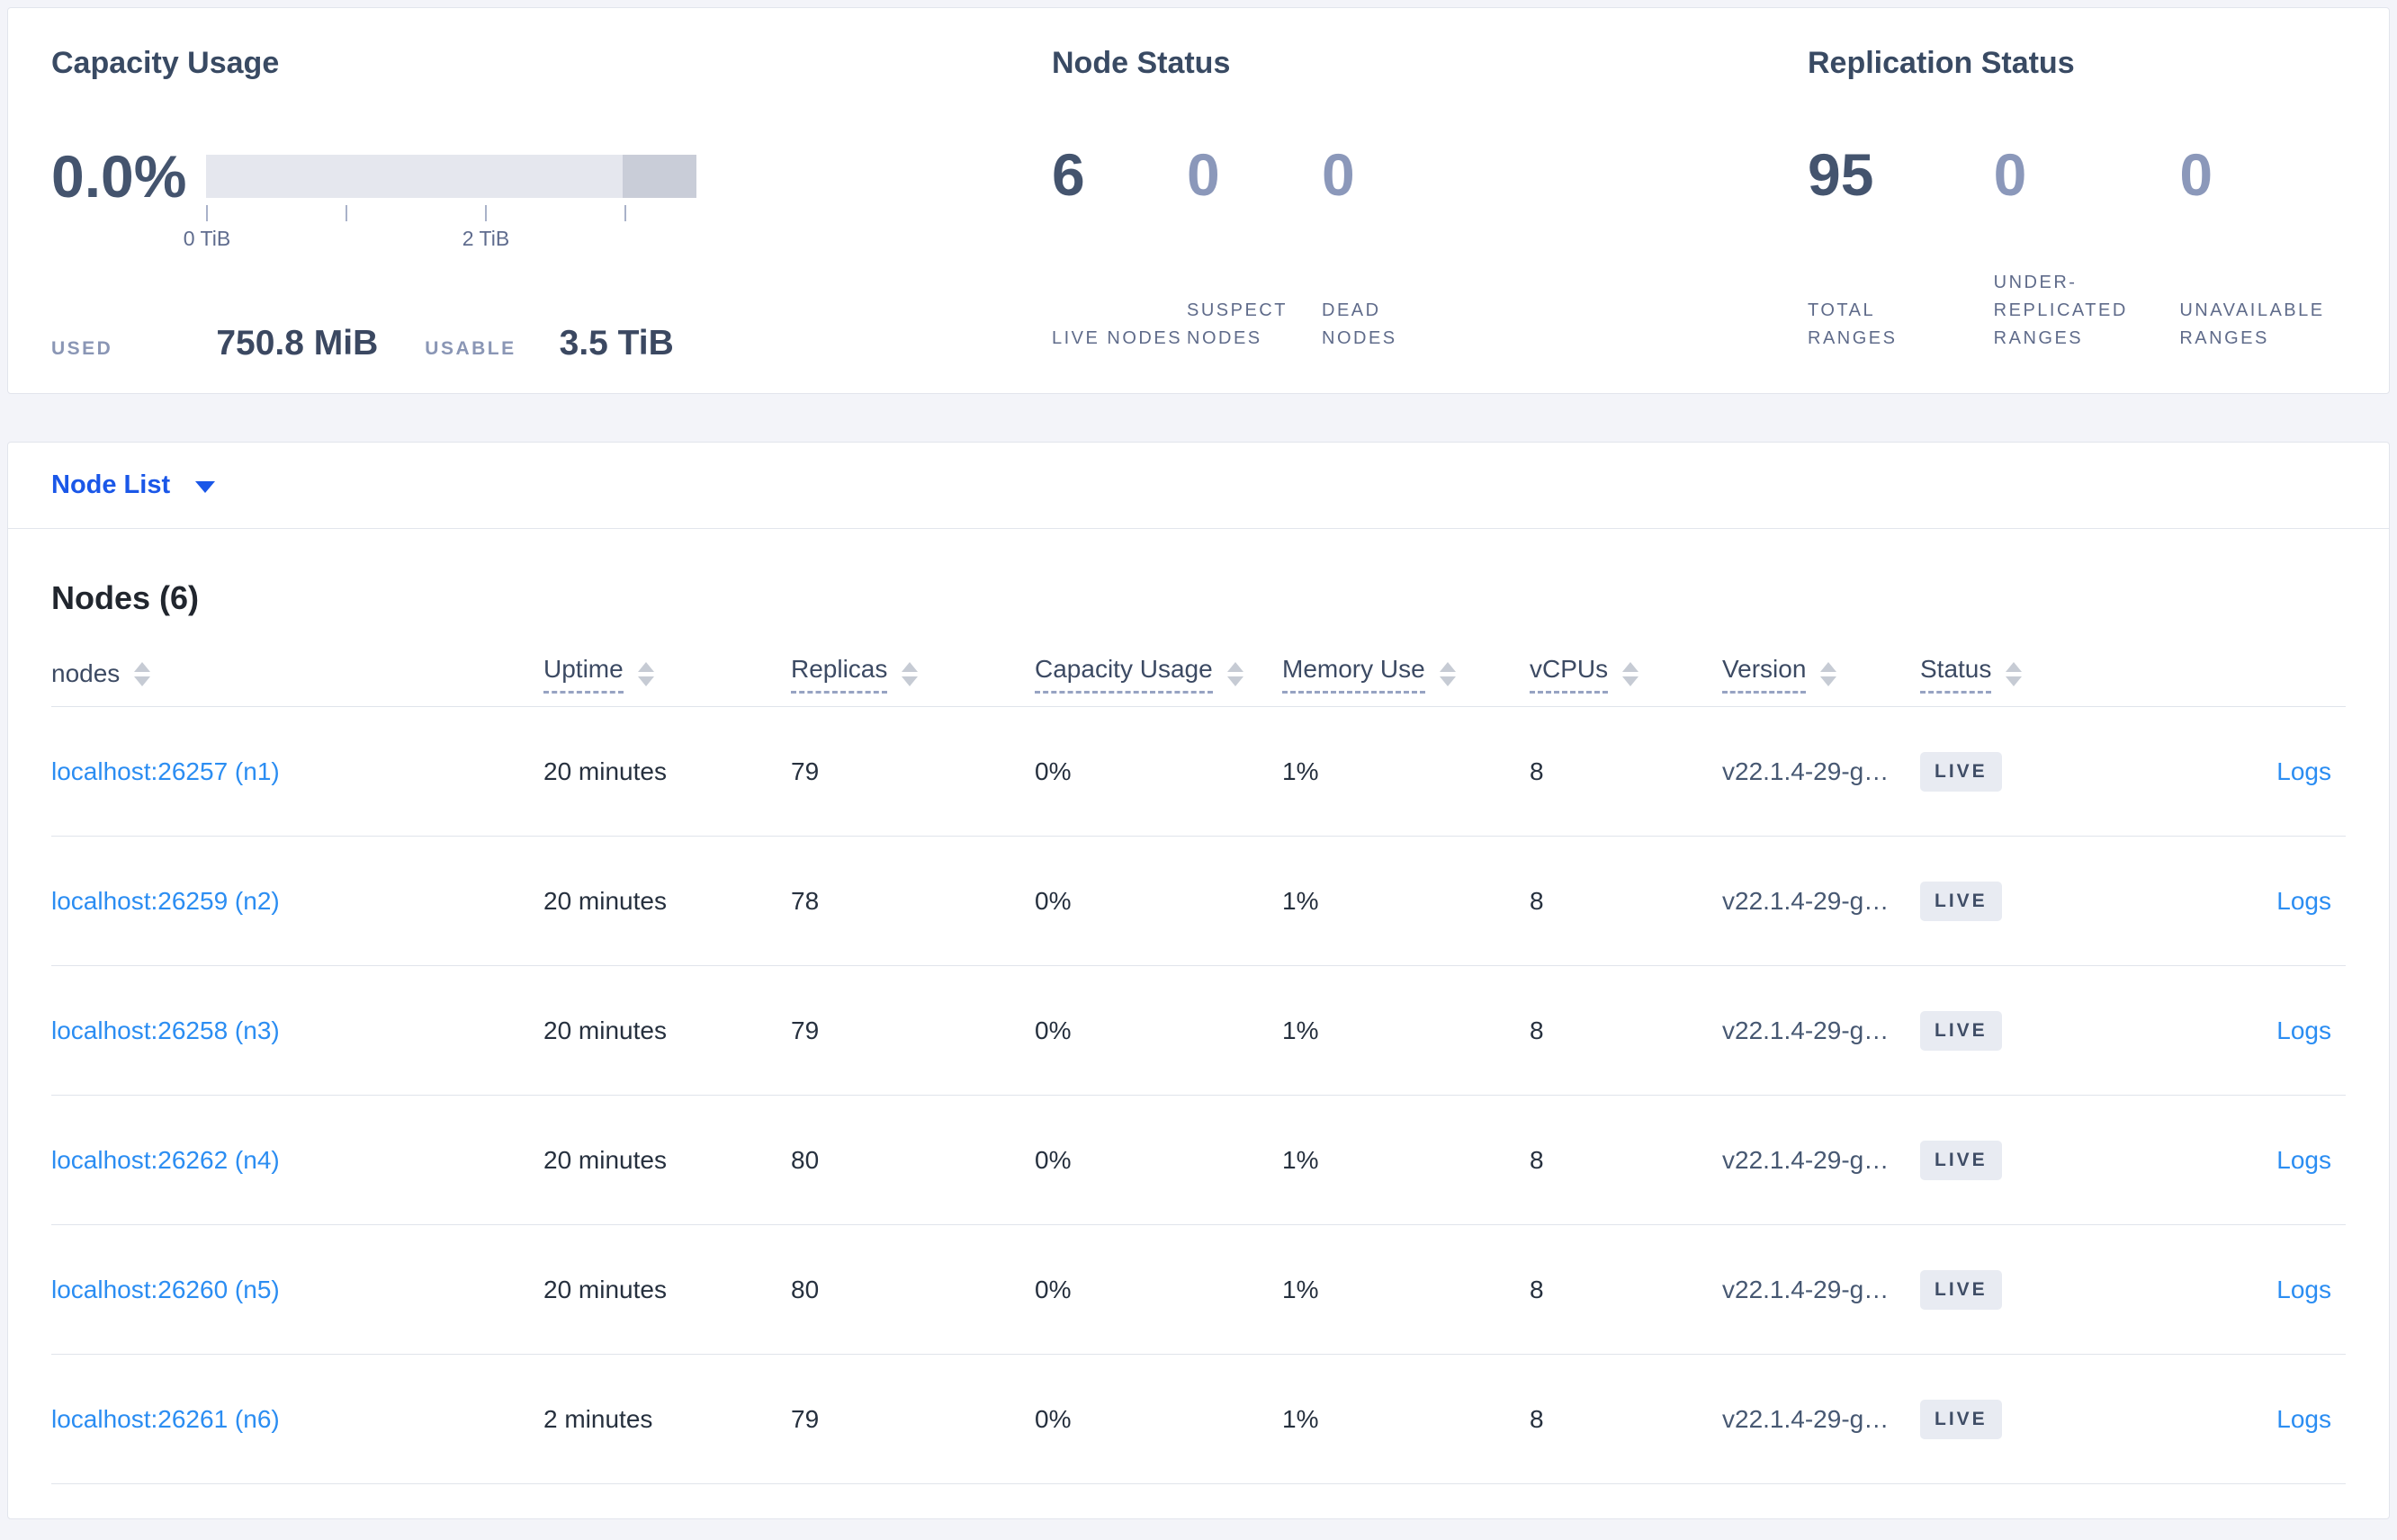 Image resolution: width=2397 pixels, height=1540 pixels. Describe the element at coordinates (1841, 174) in the screenshot. I see `total-ranges-value: 95` at that location.